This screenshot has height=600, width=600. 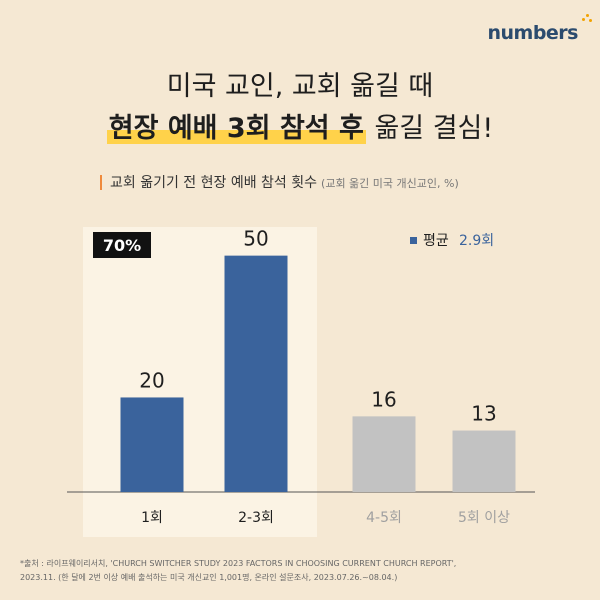 What do you see at coordinates (384, 518) in the screenshot?
I see `x-tick-label: 4-5회` at bounding box center [384, 518].